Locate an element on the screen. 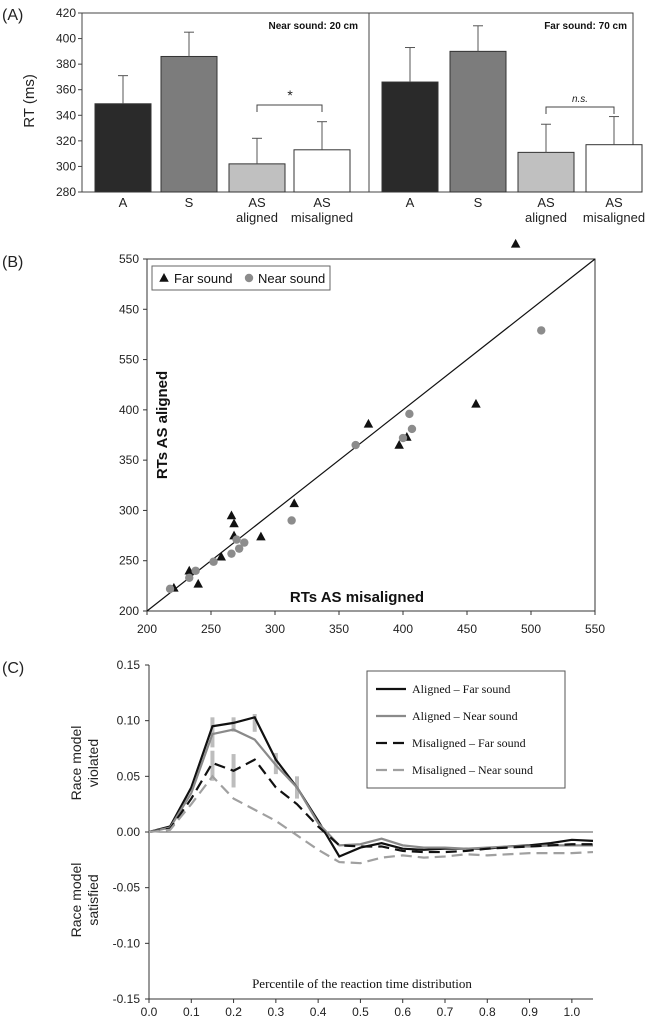  x-tick-label: 550 is located at coordinates (595, 629).